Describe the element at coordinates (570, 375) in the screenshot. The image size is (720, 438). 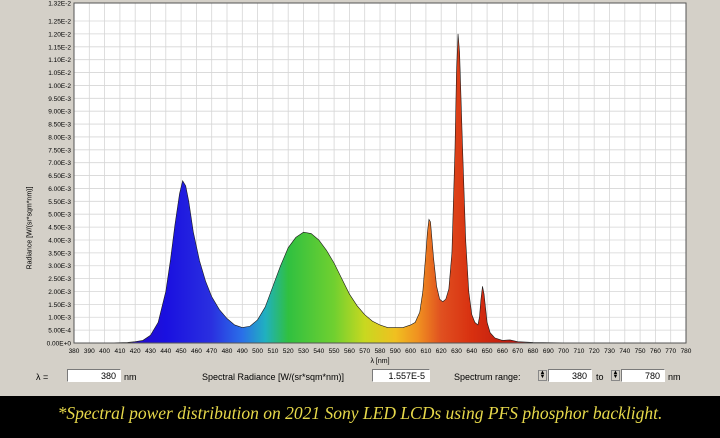
I see `range-from-field: 380` at that location.